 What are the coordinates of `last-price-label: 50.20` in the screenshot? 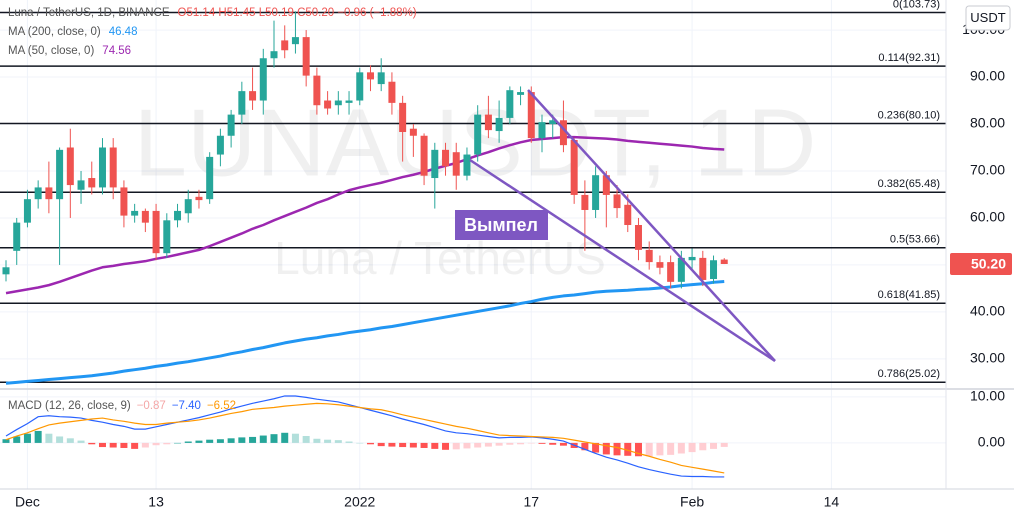 It's located at (988, 264).